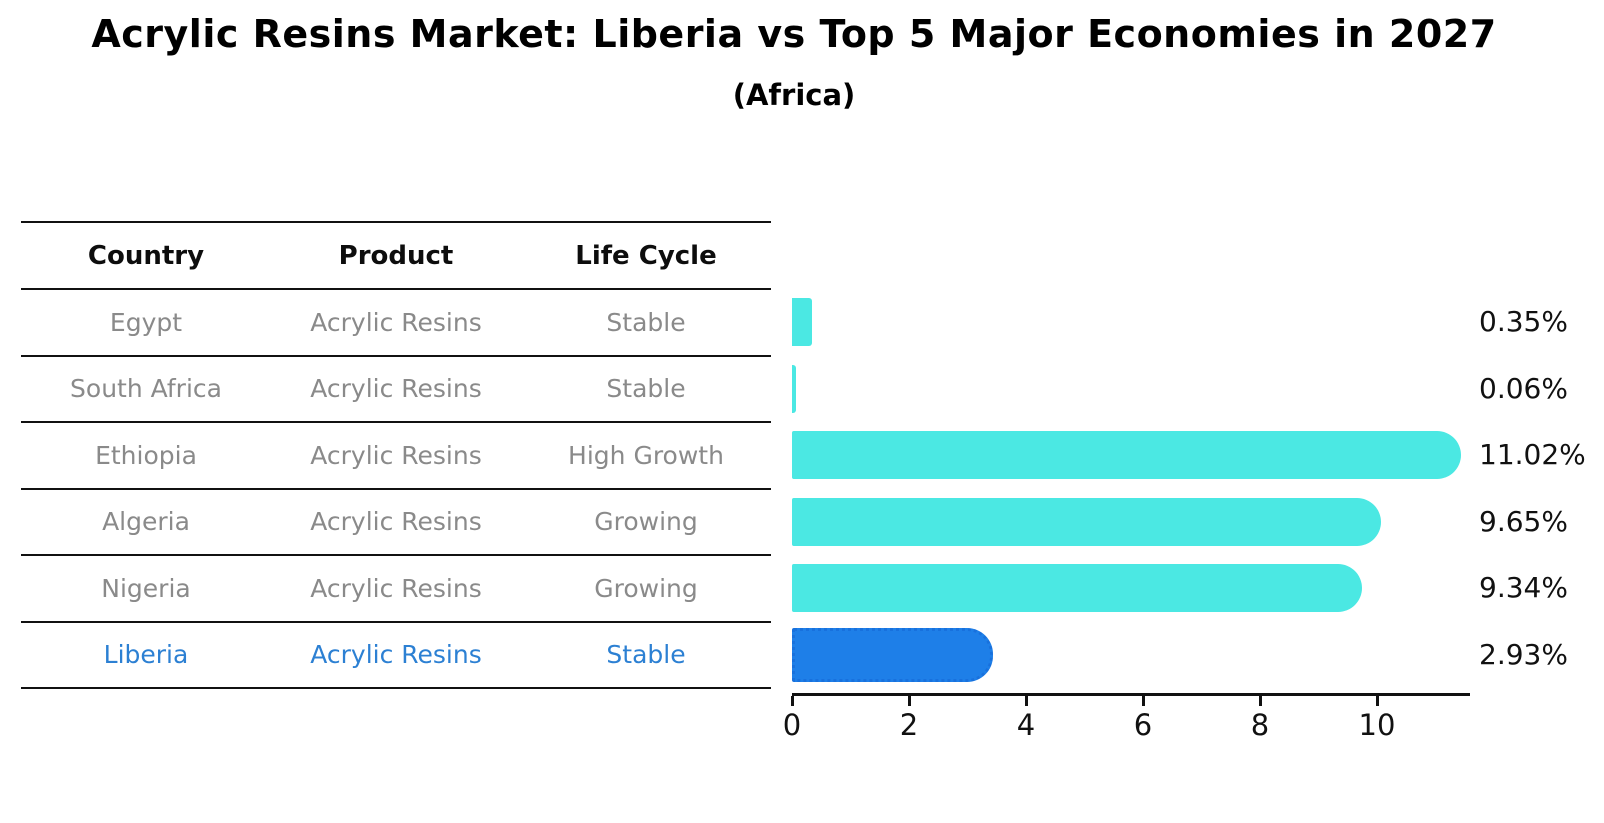  Describe the element at coordinates (792, 725) in the screenshot. I see `x-tick-label: 0` at that location.